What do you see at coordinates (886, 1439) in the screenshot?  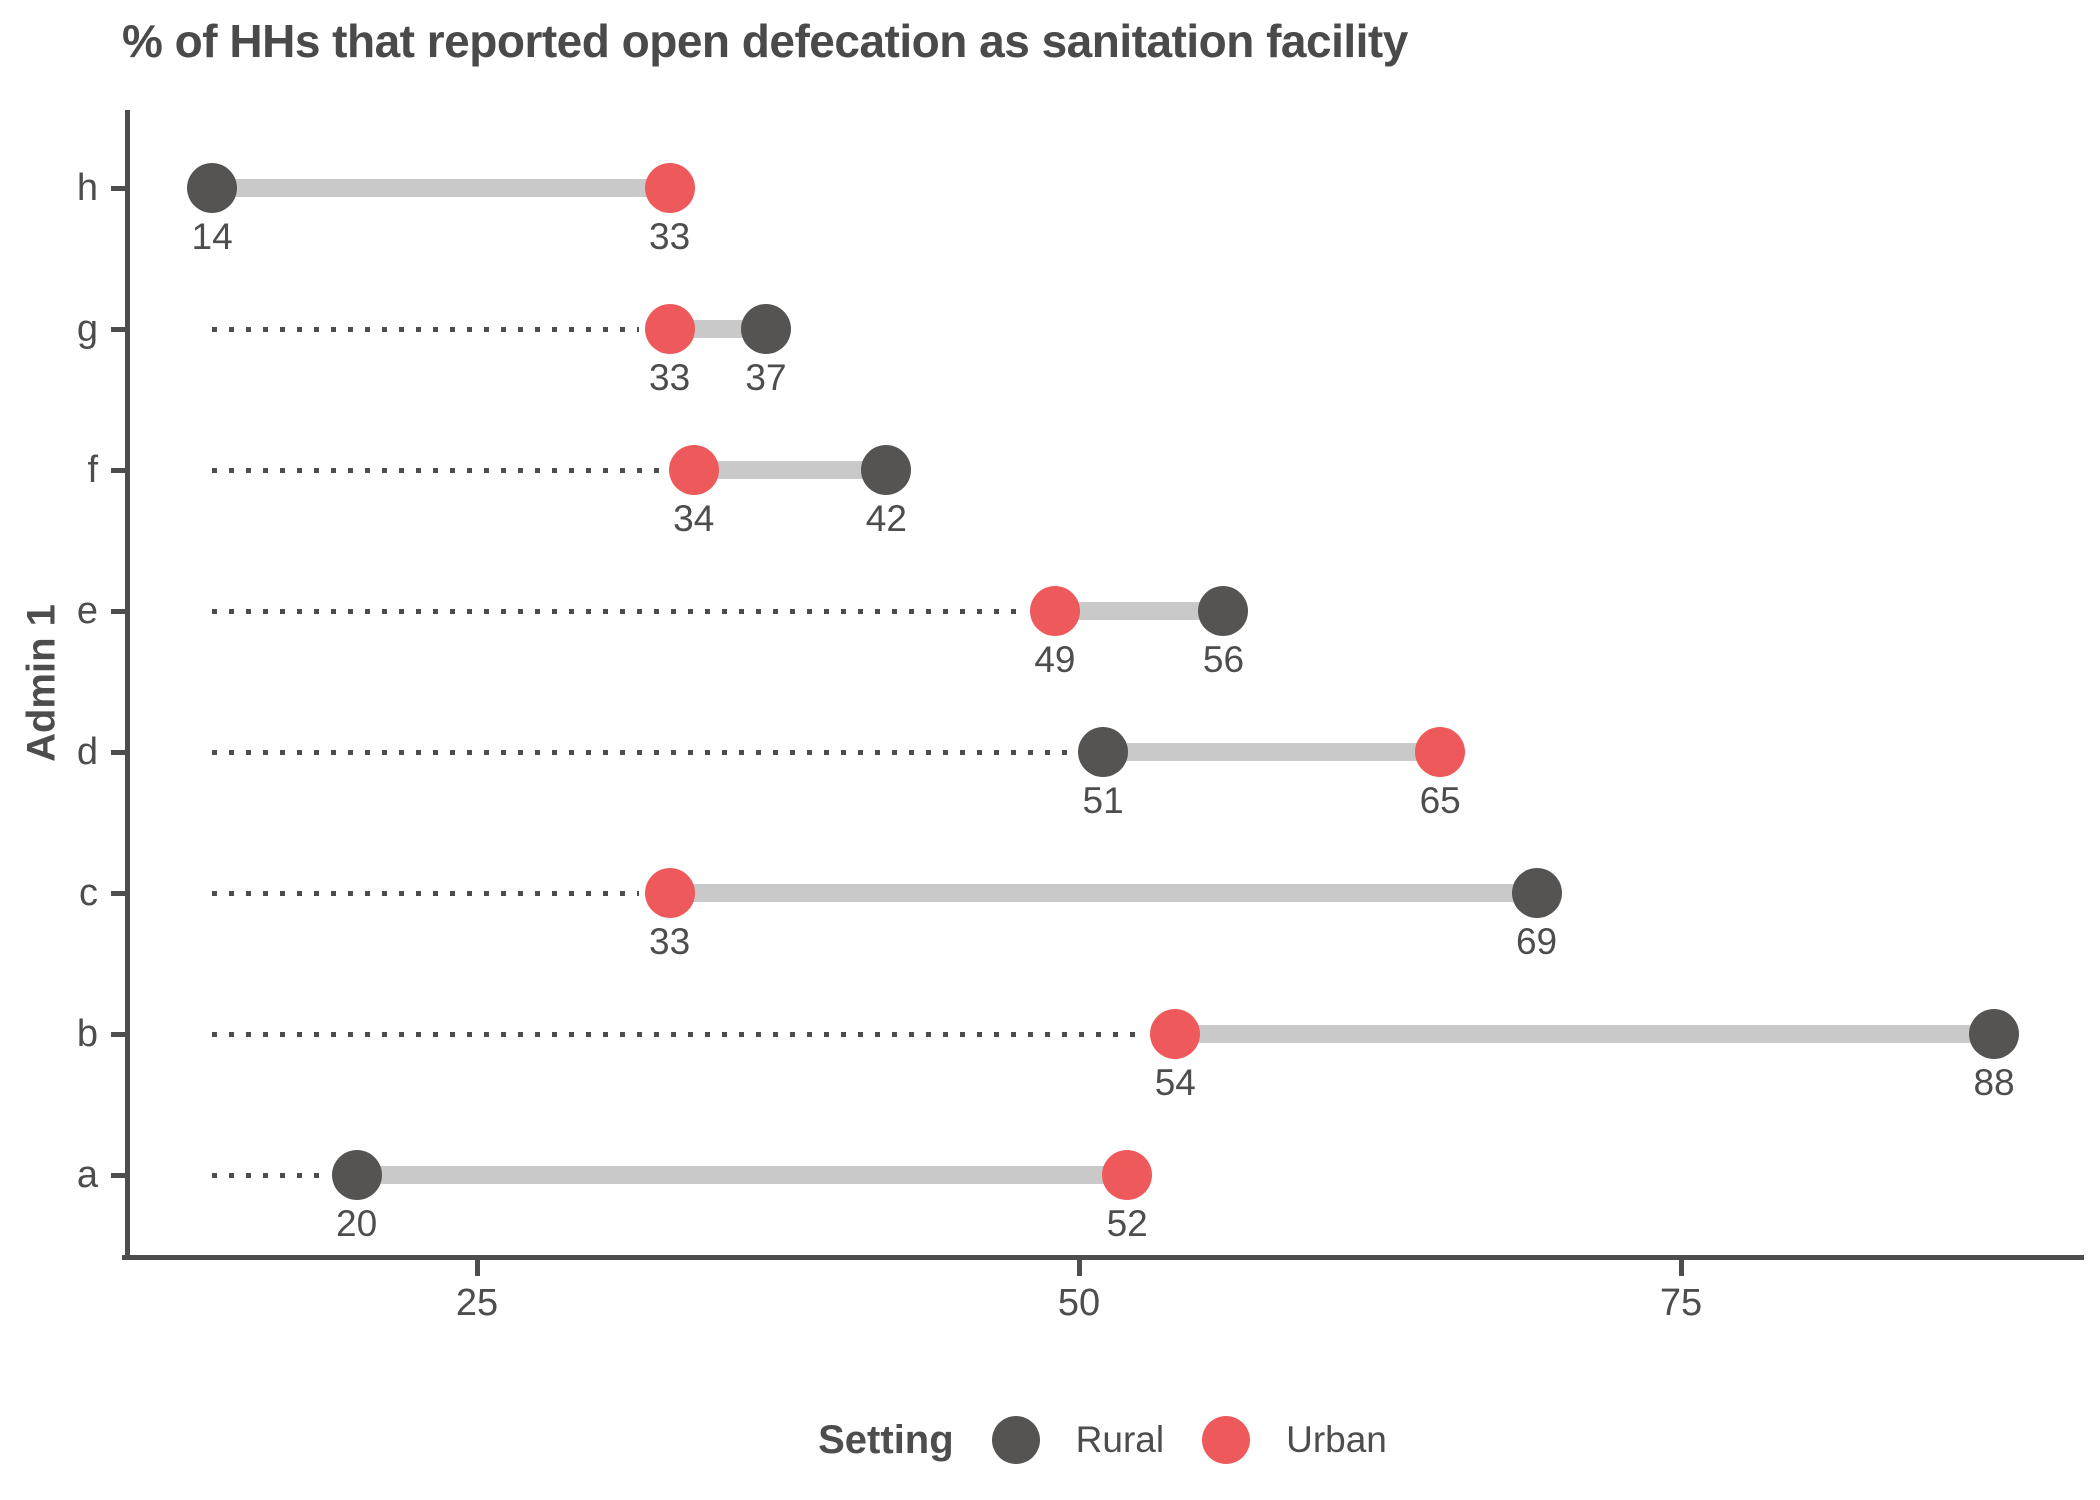 I see `legend-title: Setting` at bounding box center [886, 1439].